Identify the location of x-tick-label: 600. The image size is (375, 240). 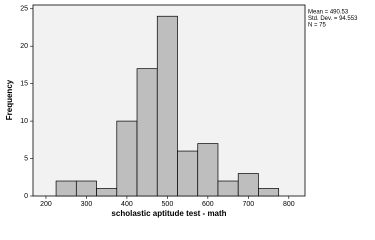
(208, 204).